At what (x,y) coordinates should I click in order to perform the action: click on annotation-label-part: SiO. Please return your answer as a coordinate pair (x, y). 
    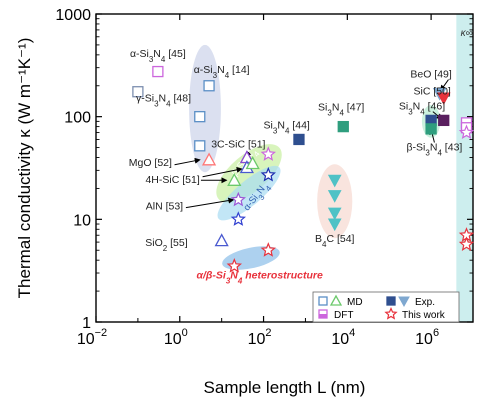
    Looking at the image, I should click on (154, 243).